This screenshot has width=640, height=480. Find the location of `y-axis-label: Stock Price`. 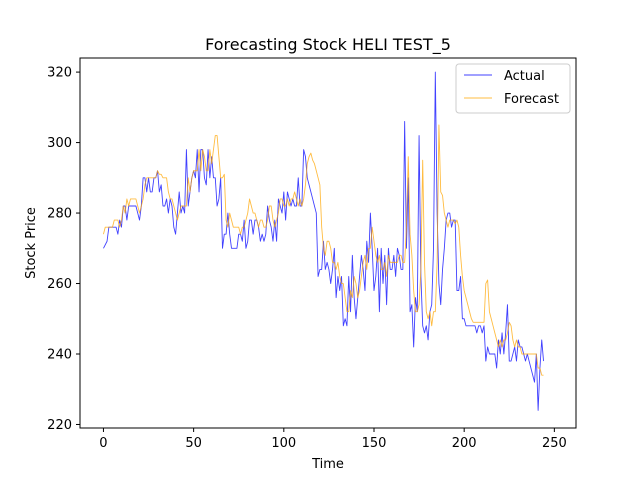

y-axis-label: Stock Price is located at coordinates (31, 243).